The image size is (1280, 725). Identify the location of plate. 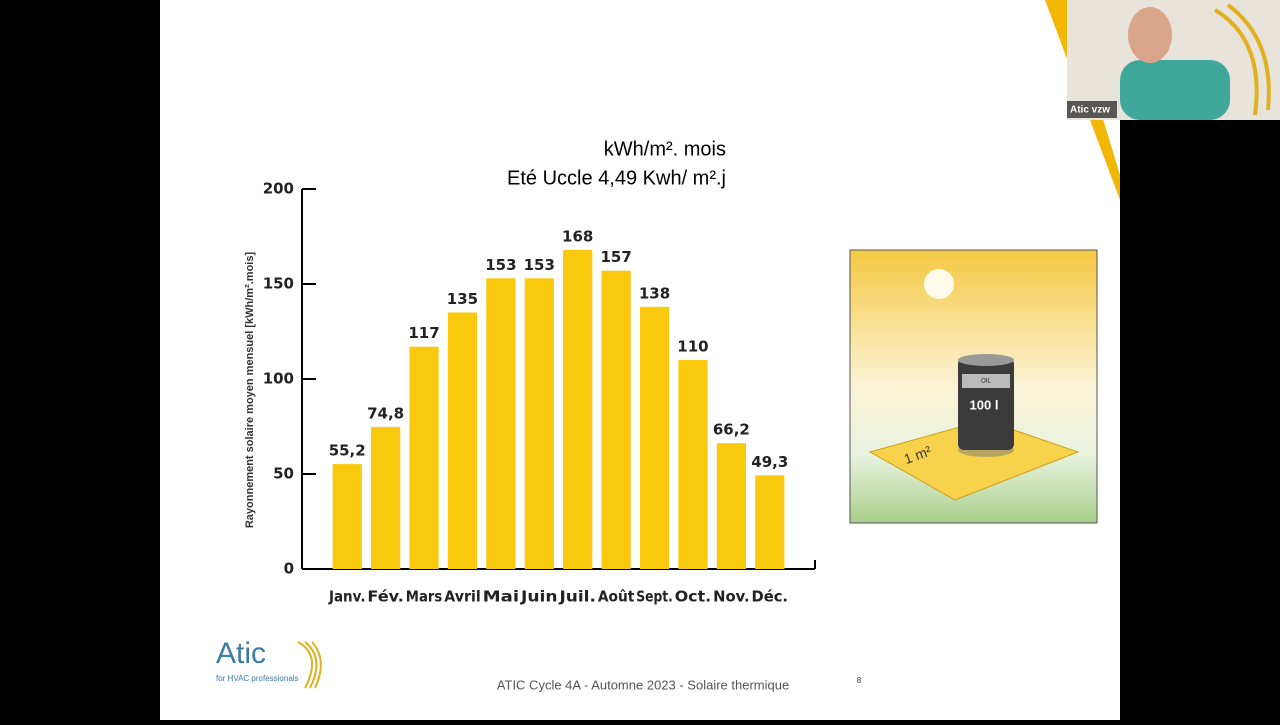
(974, 460).